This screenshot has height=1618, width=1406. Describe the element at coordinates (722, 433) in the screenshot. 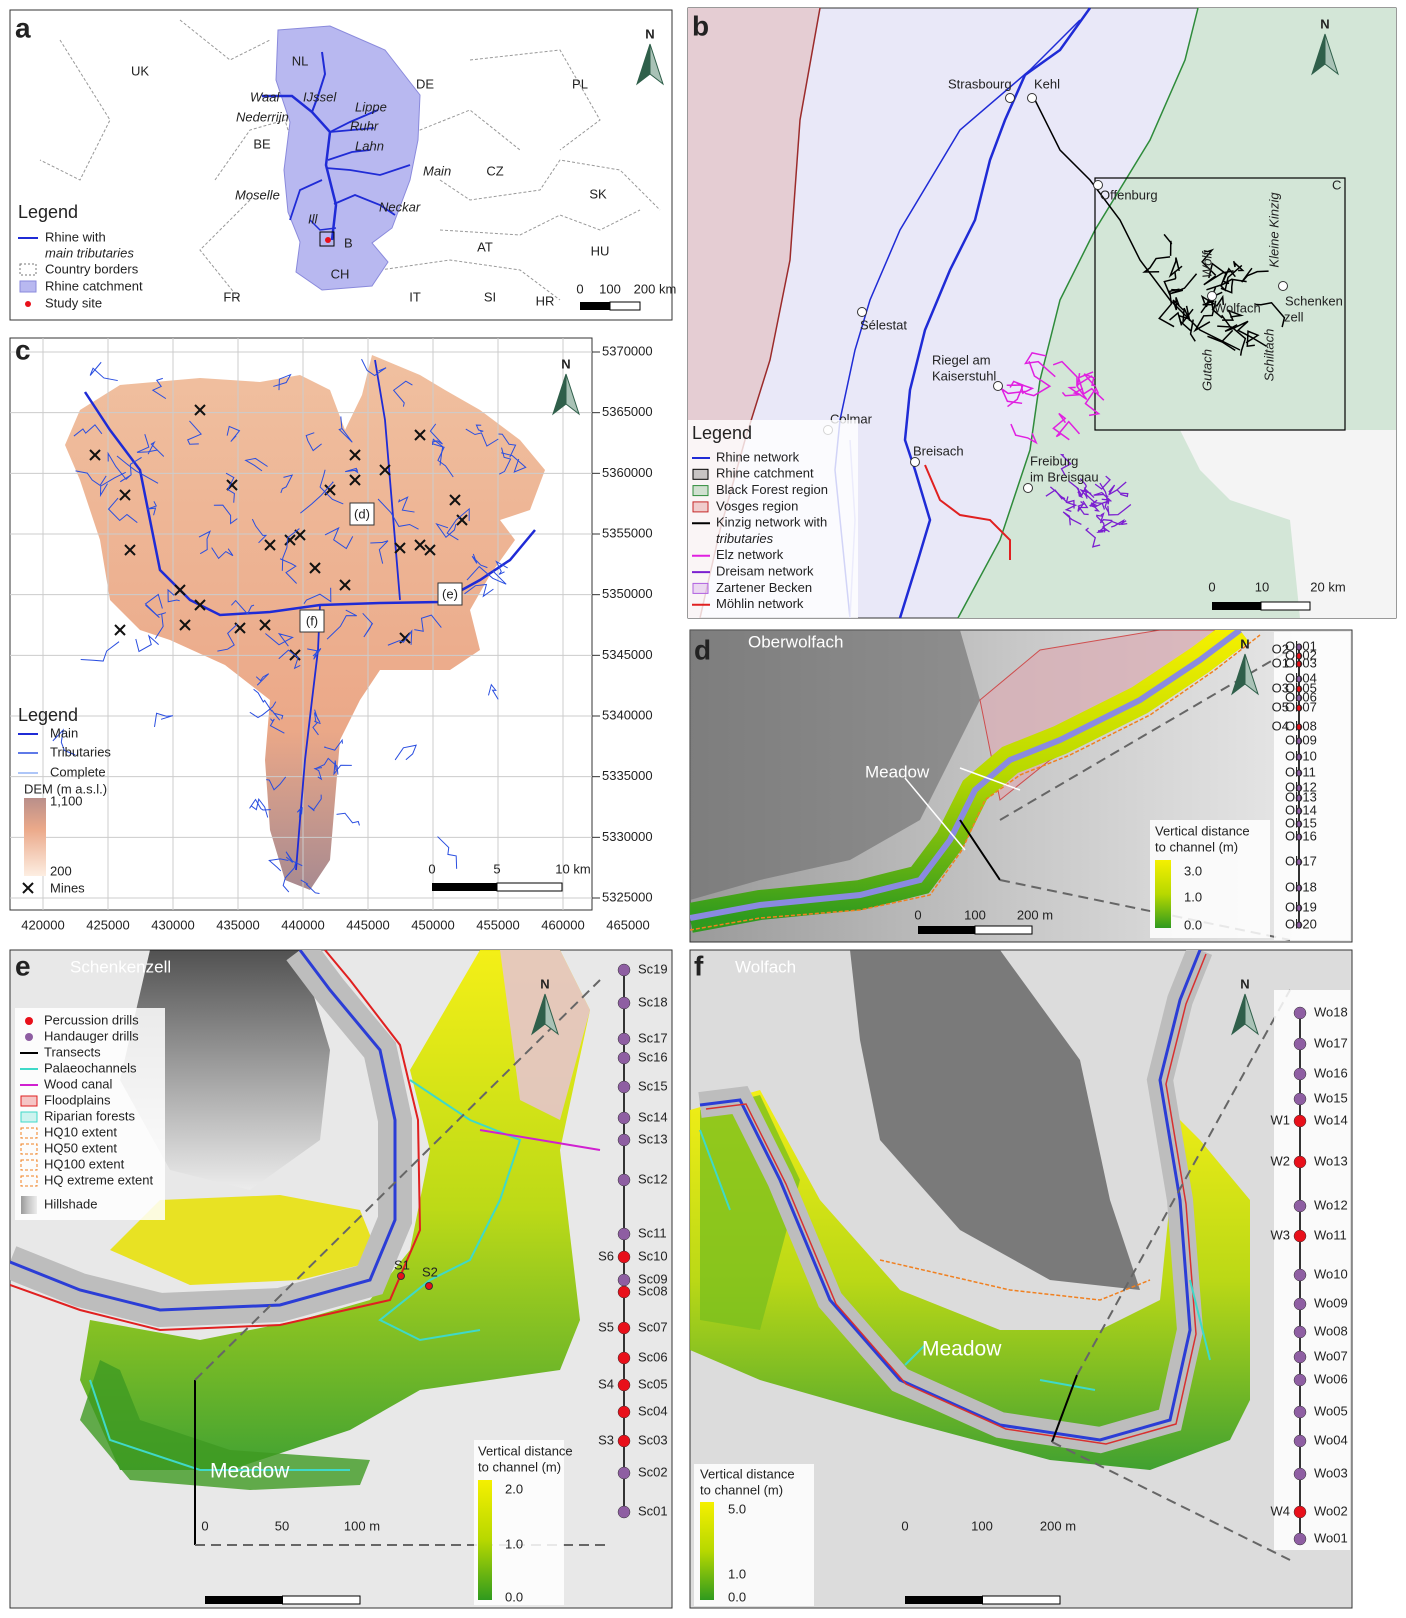

I see `legend-title: Legend` at that location.